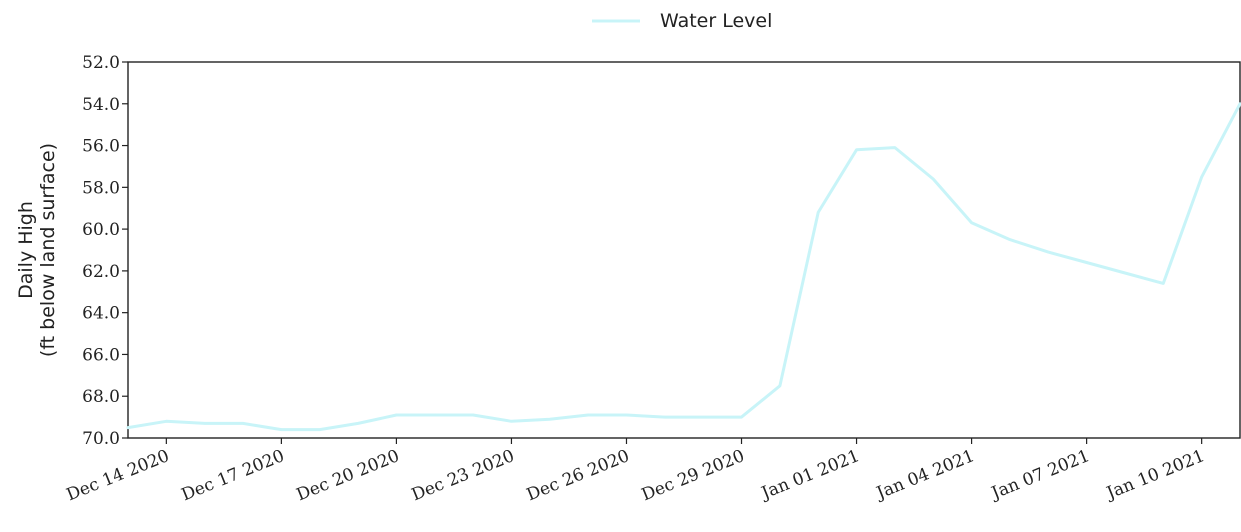 This screenshot has width=1241, height=532. I want to click on y-tick-label: 58.0, so click(101, 188).